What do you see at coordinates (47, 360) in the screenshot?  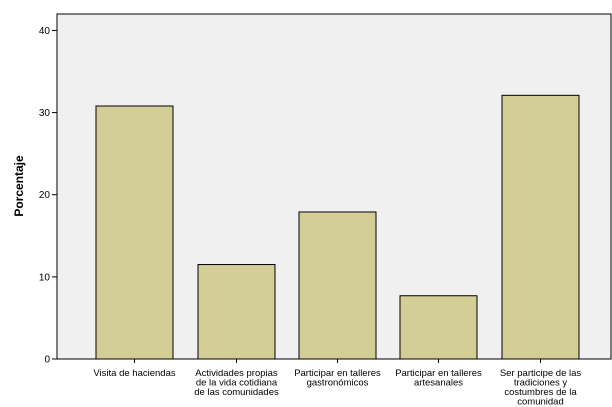 I see `y-tick-label: 0` at bounding box center [47, 360].